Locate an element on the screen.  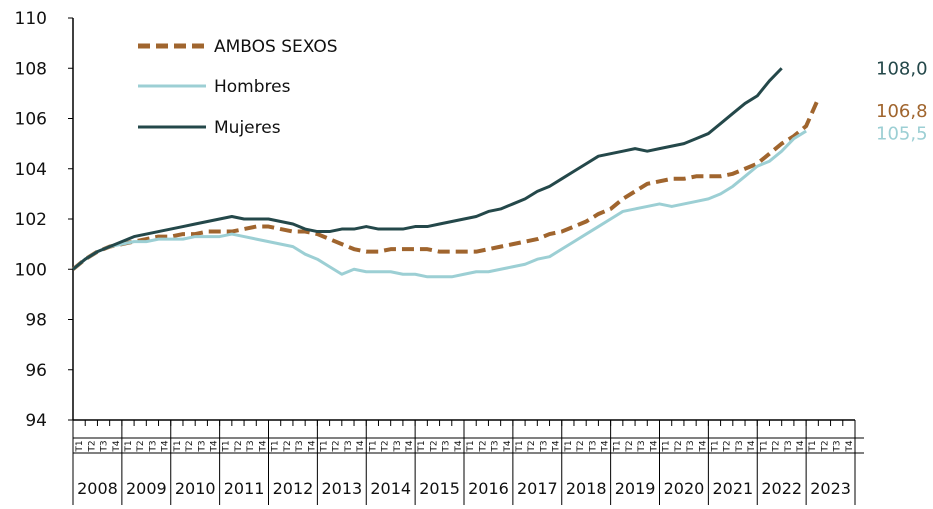
legend: AMBOS SEXOS Hombres Mujeres is located at coordinates (238, 87).